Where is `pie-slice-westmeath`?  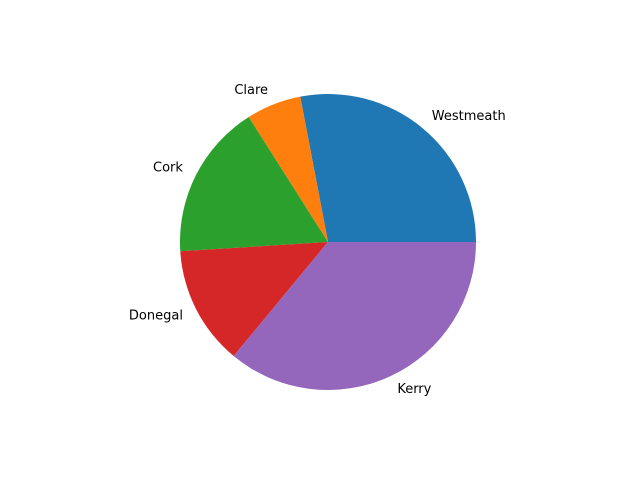 pie-slice-westmeath is located at coordinates (388, 167).